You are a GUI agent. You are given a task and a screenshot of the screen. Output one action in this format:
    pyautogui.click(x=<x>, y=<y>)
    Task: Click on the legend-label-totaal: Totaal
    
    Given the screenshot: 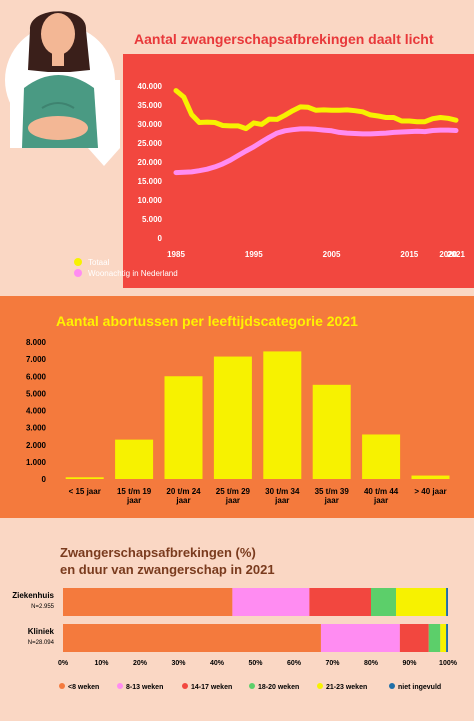 What is the action you would take?
    pyautogui.click(x=99, y=262)
    